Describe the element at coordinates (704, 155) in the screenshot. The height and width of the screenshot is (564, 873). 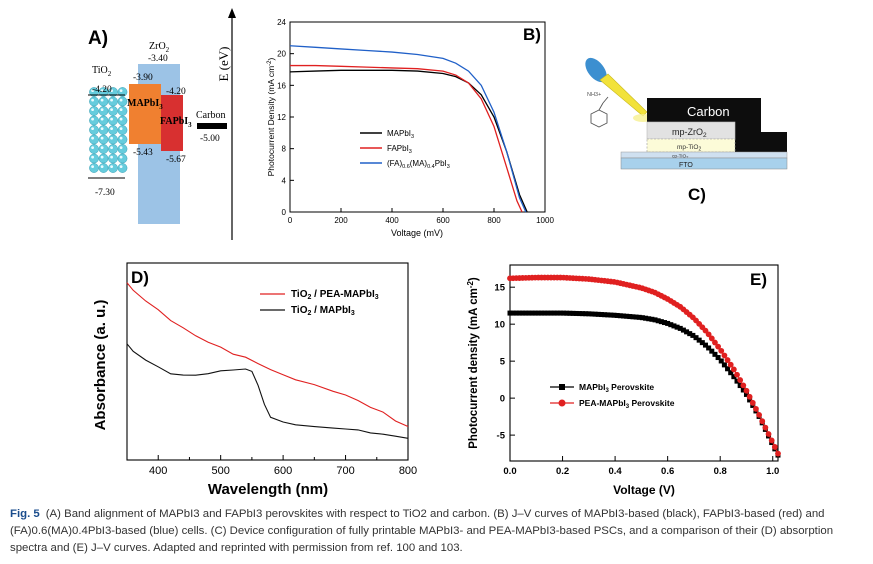
I see `cp-tio2-layer` at that location.